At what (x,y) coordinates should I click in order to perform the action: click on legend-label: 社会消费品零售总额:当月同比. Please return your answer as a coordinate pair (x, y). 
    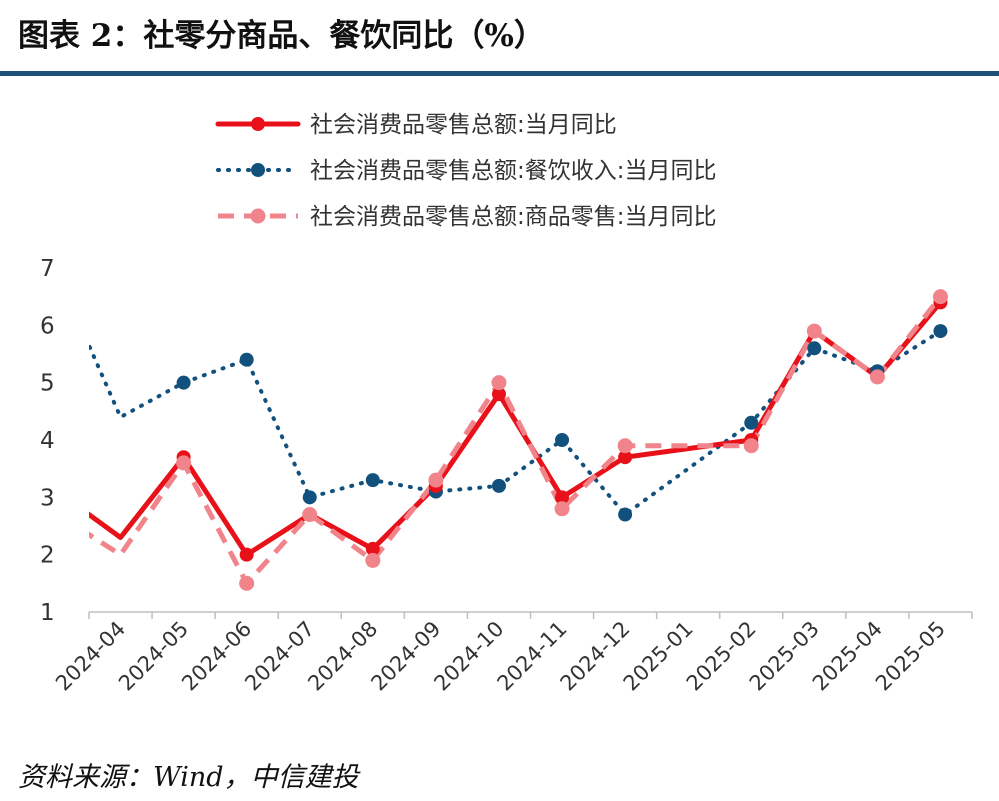
    Looking at the image, I should click on (463, 125).